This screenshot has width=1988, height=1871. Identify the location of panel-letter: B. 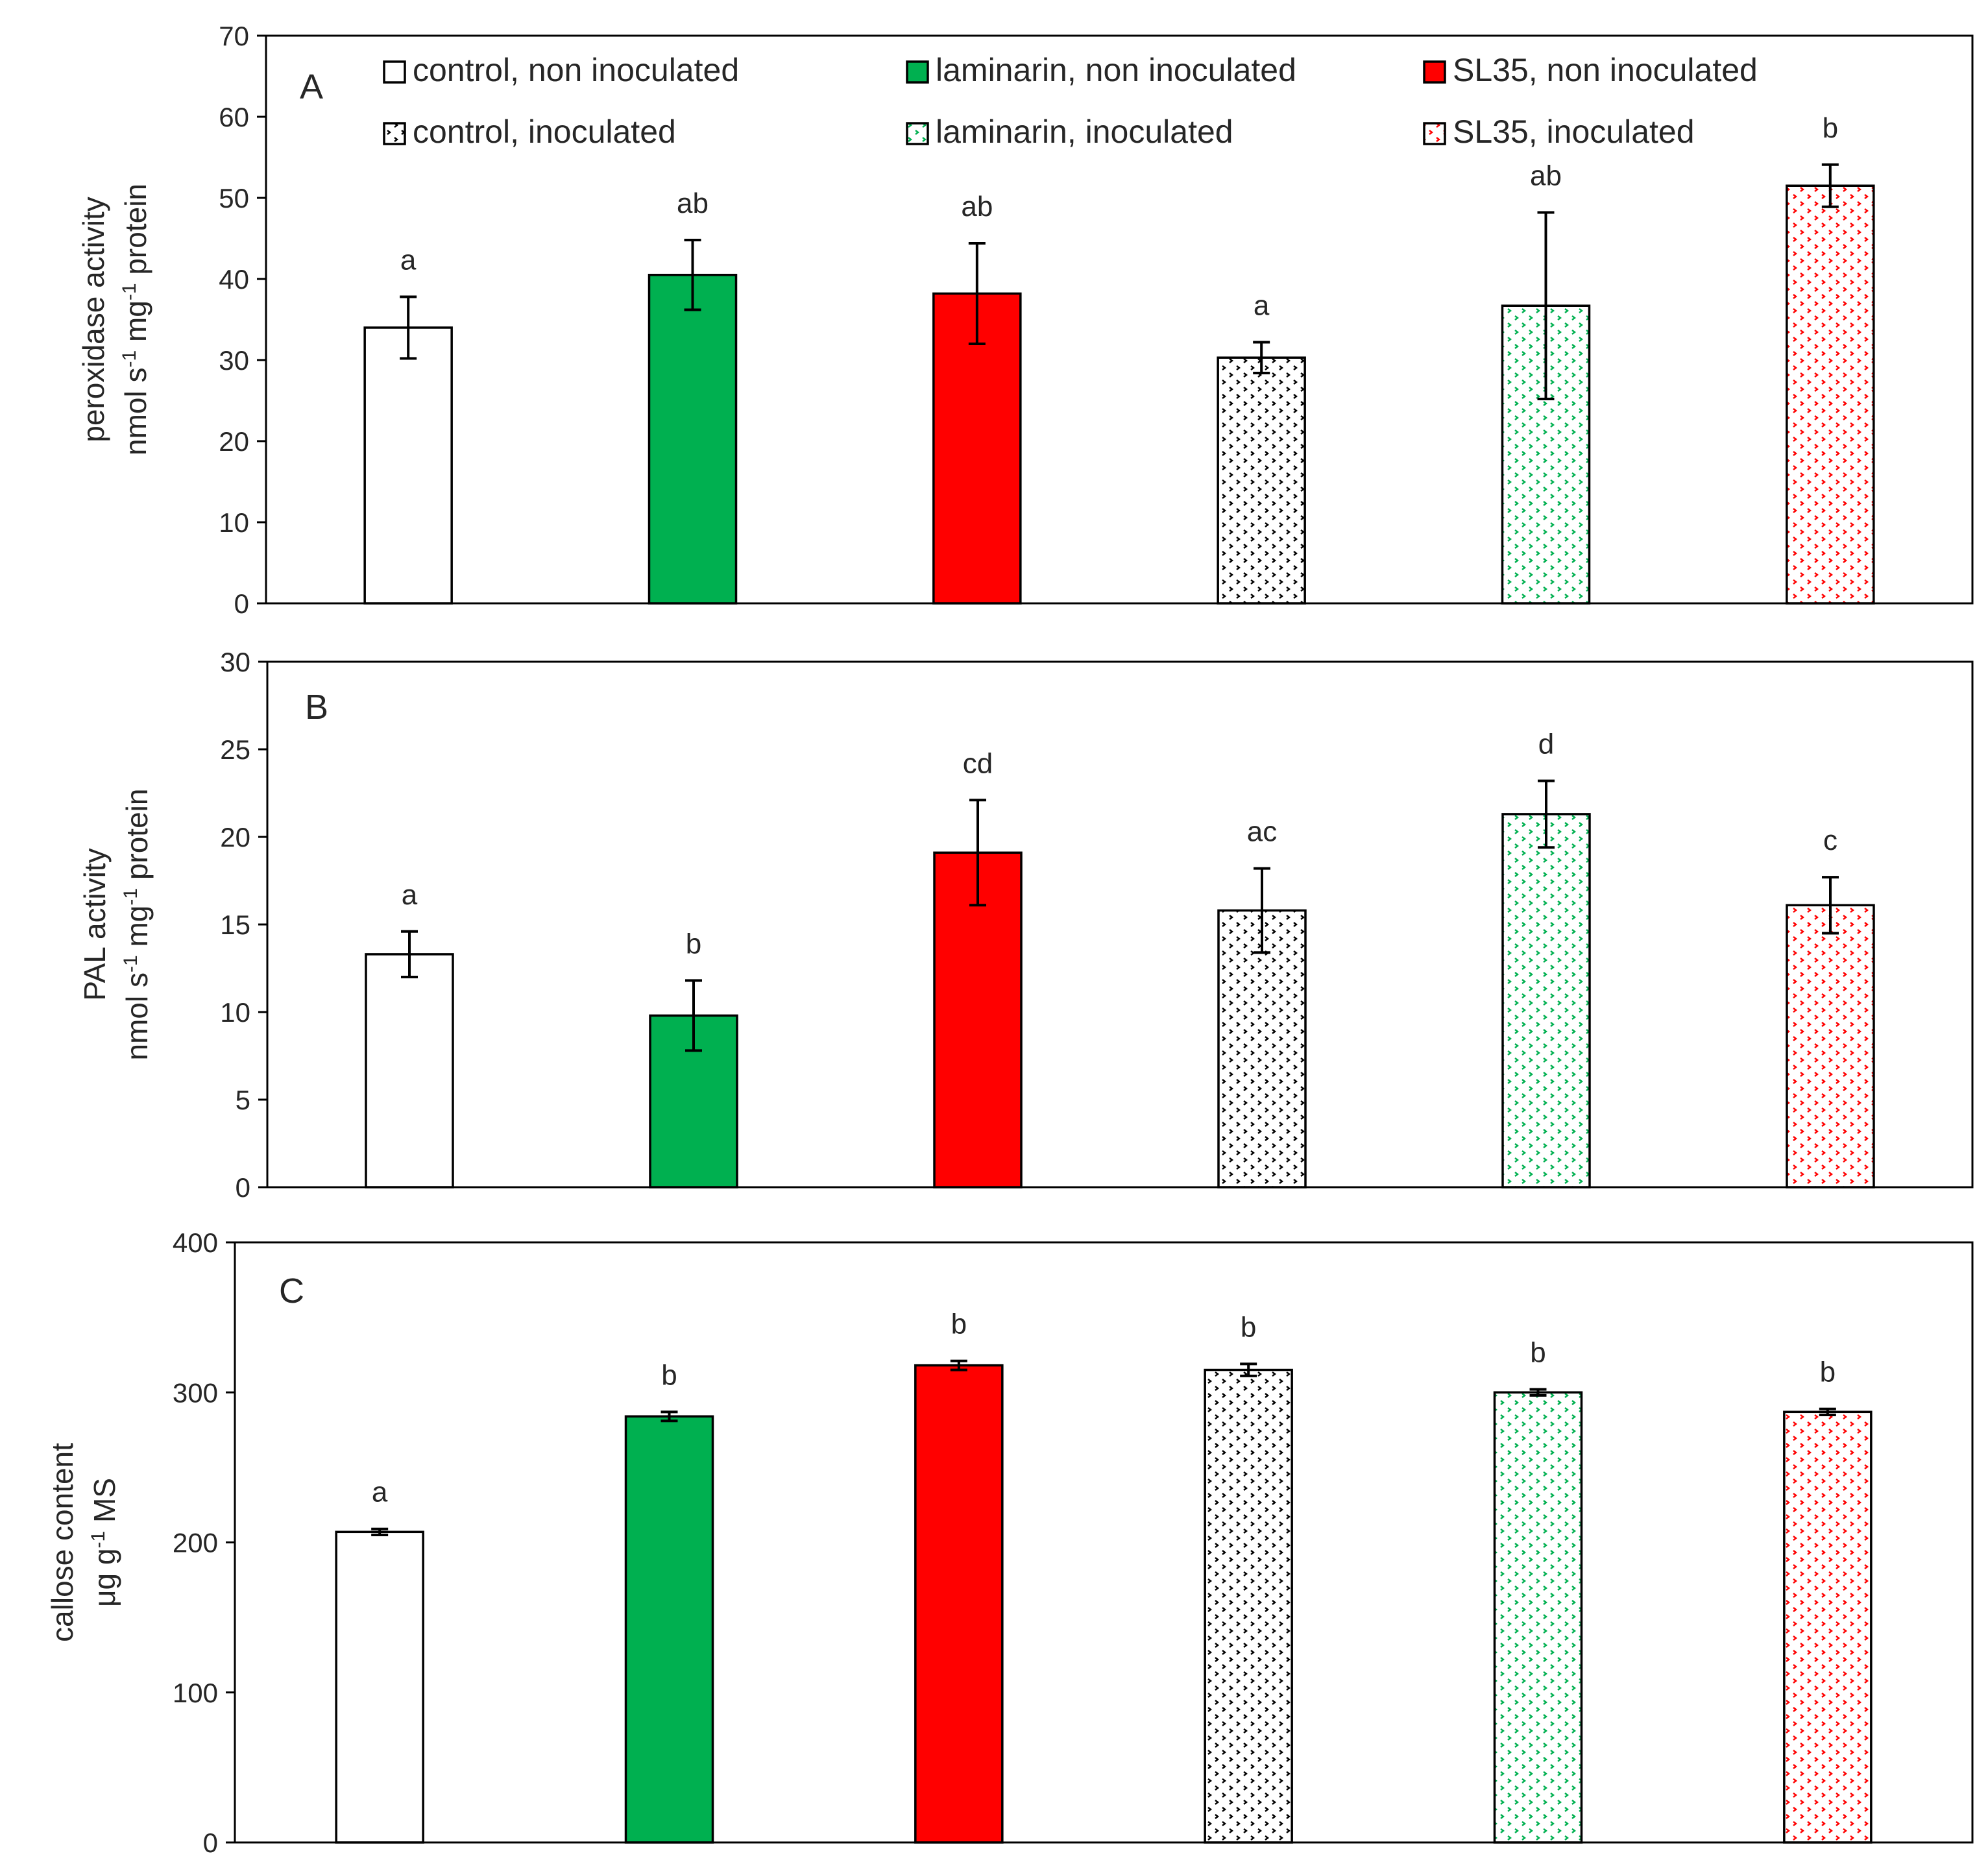
(316, 708).